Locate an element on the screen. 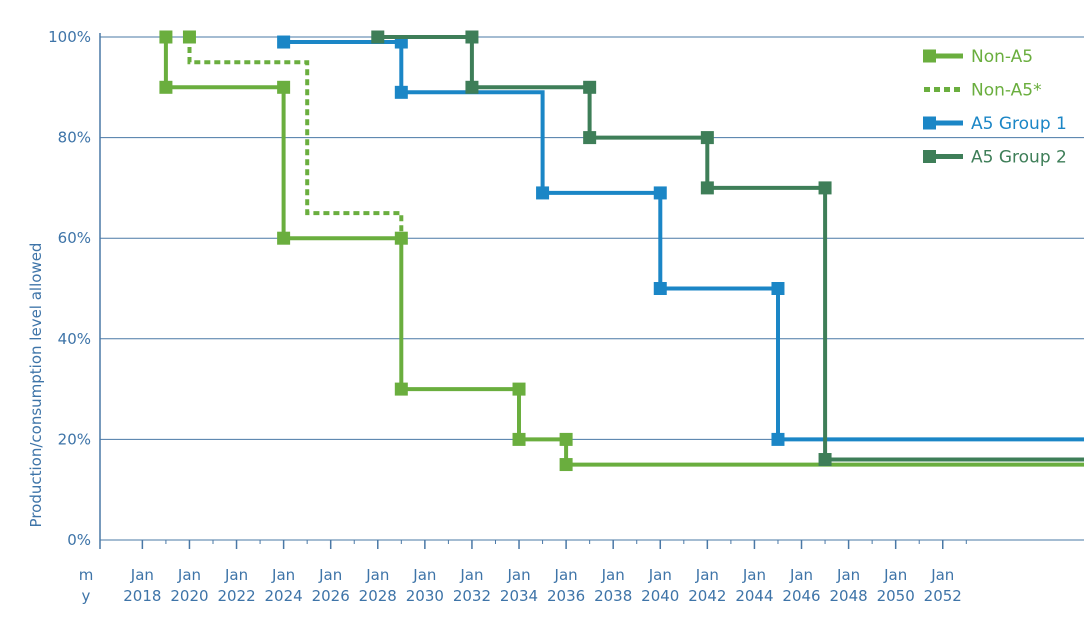 The width and height of the screenshot is (1084, 622). legend-label: A5 Group 2 is located at coordinates (1019, 158).